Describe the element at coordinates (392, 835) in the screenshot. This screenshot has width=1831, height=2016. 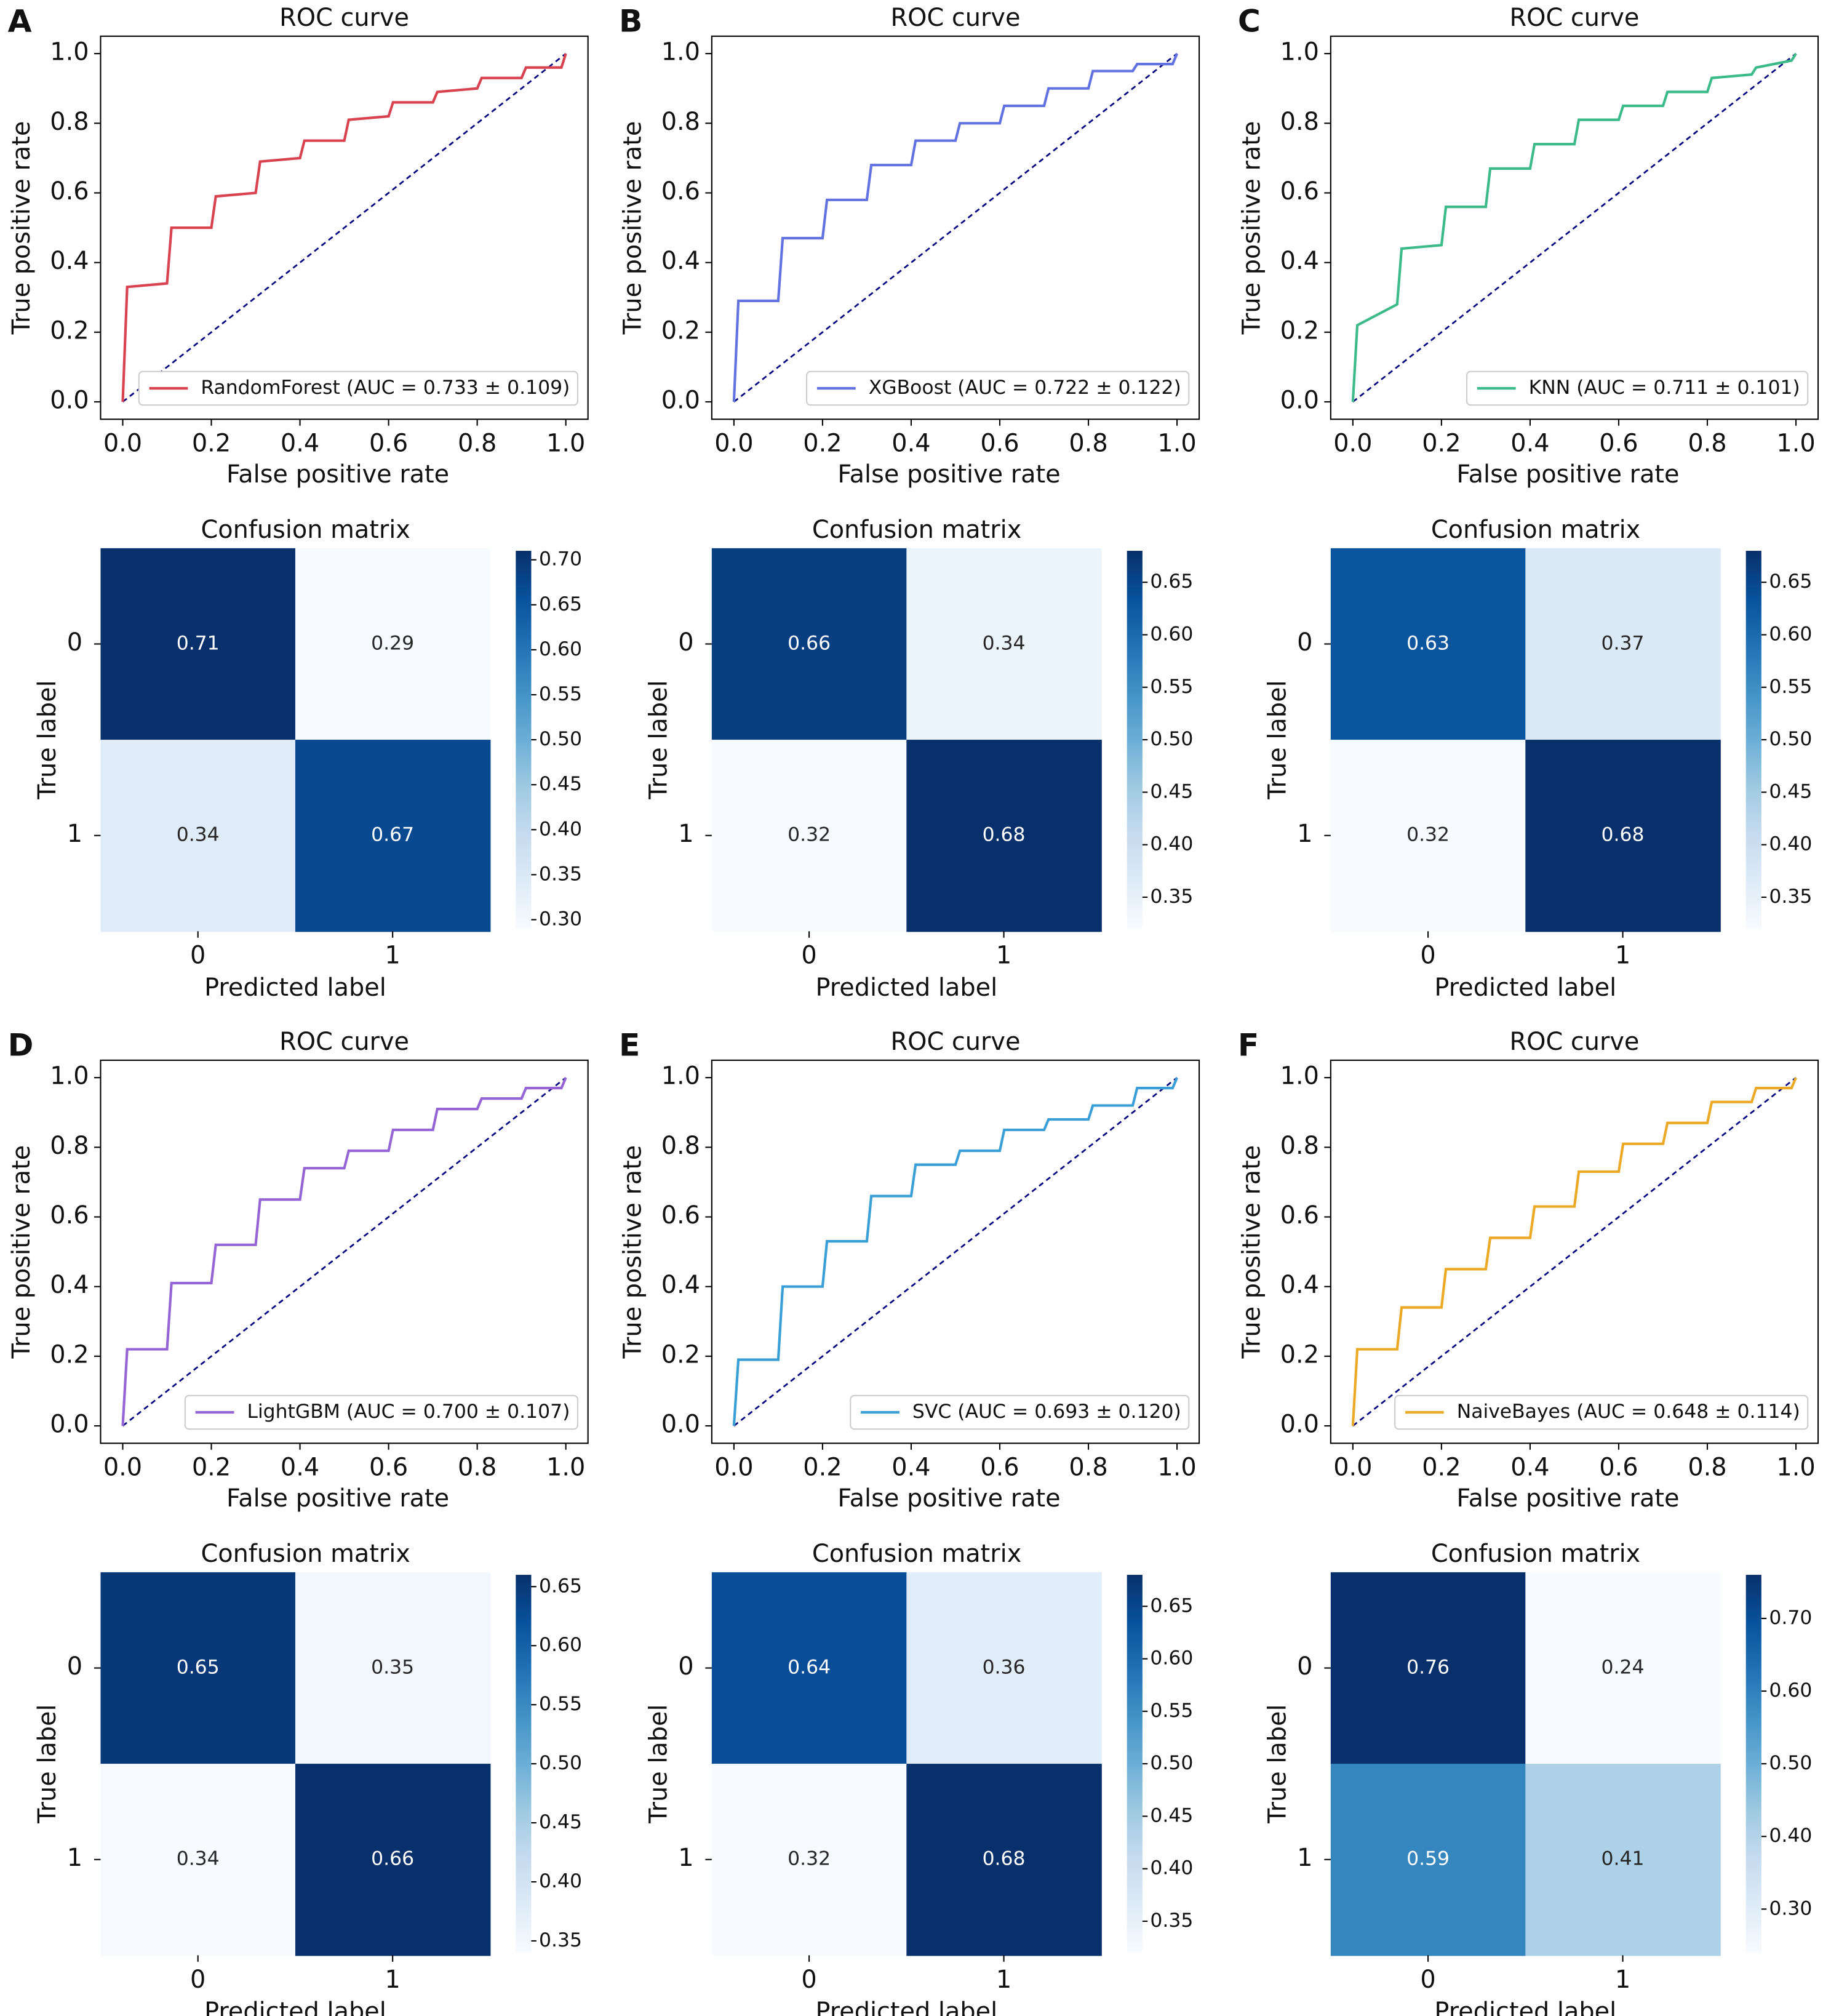
I see `cell-label: 0.67` at that location.